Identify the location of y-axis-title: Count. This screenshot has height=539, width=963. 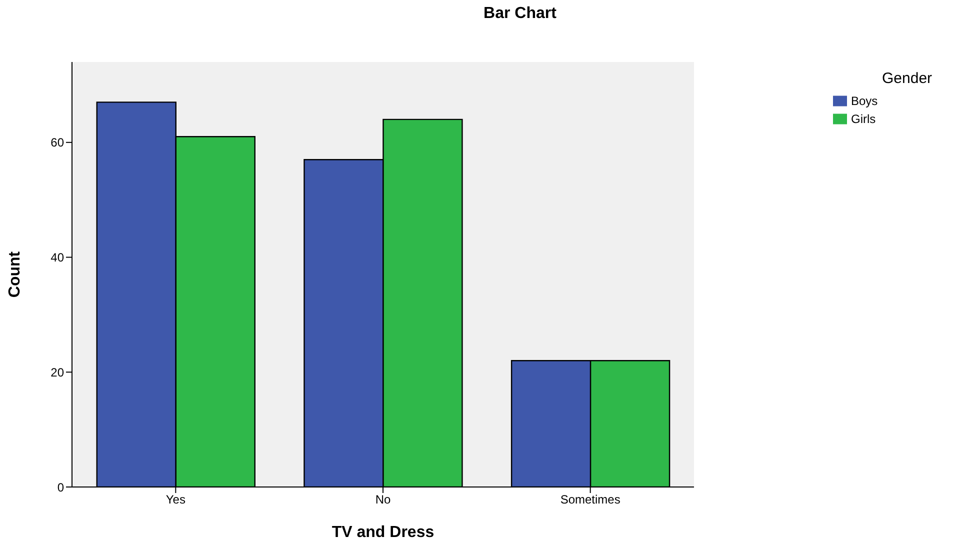
(15, 274).